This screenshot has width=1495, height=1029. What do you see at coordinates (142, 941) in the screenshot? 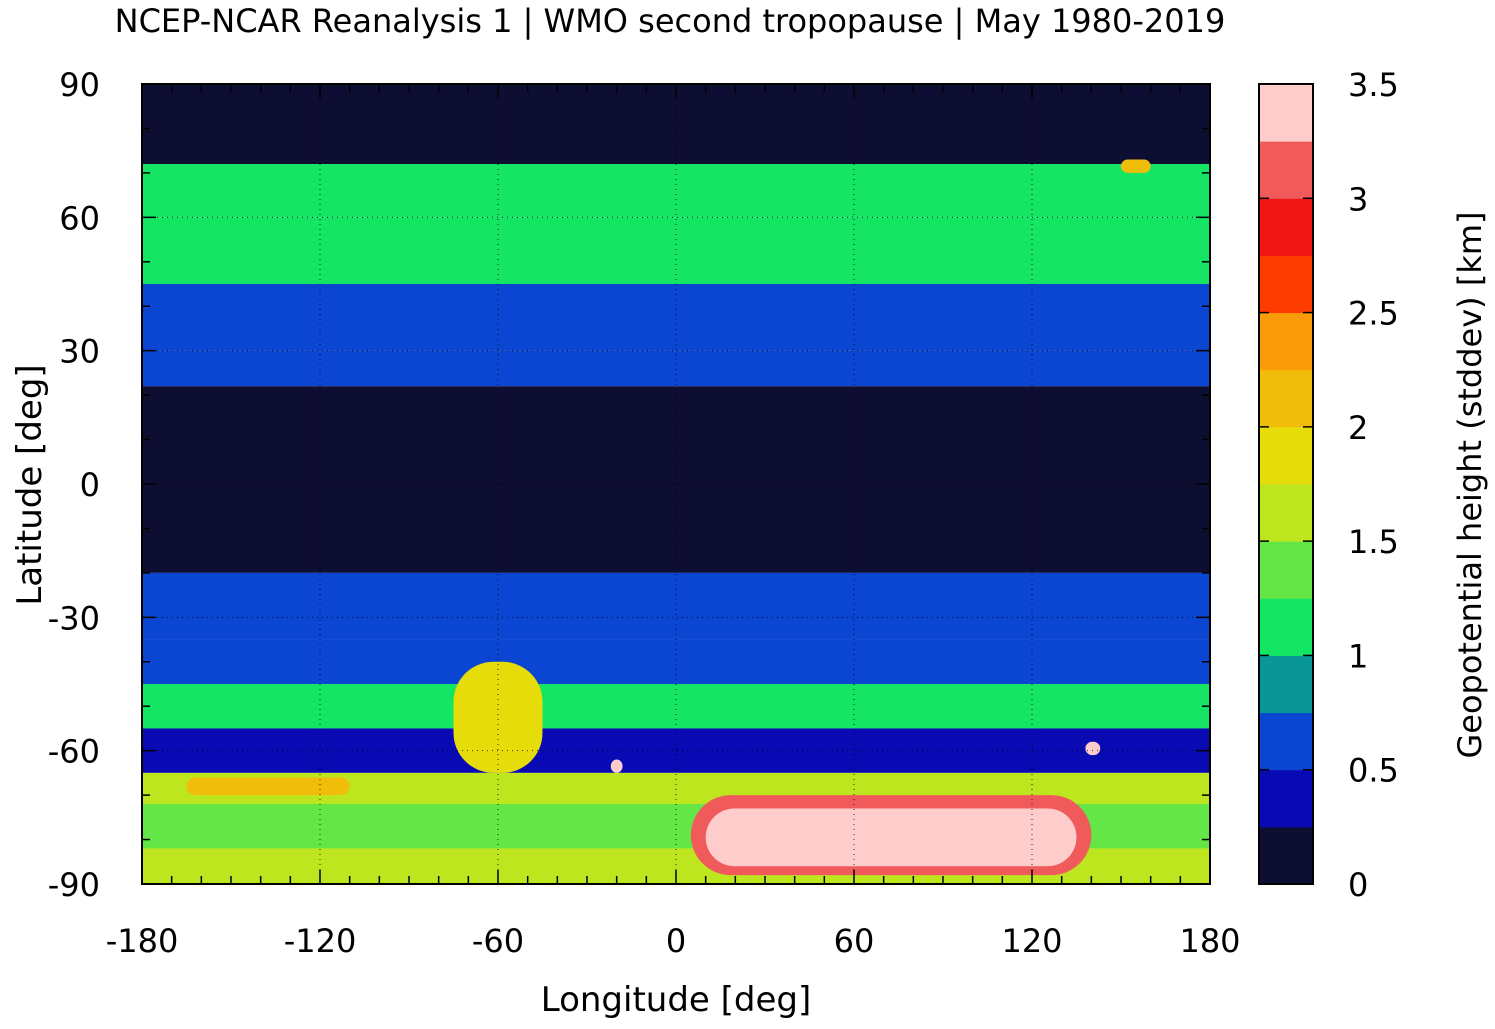
I see `x-tick-label-0: -180` at bounding box center [142, 941].